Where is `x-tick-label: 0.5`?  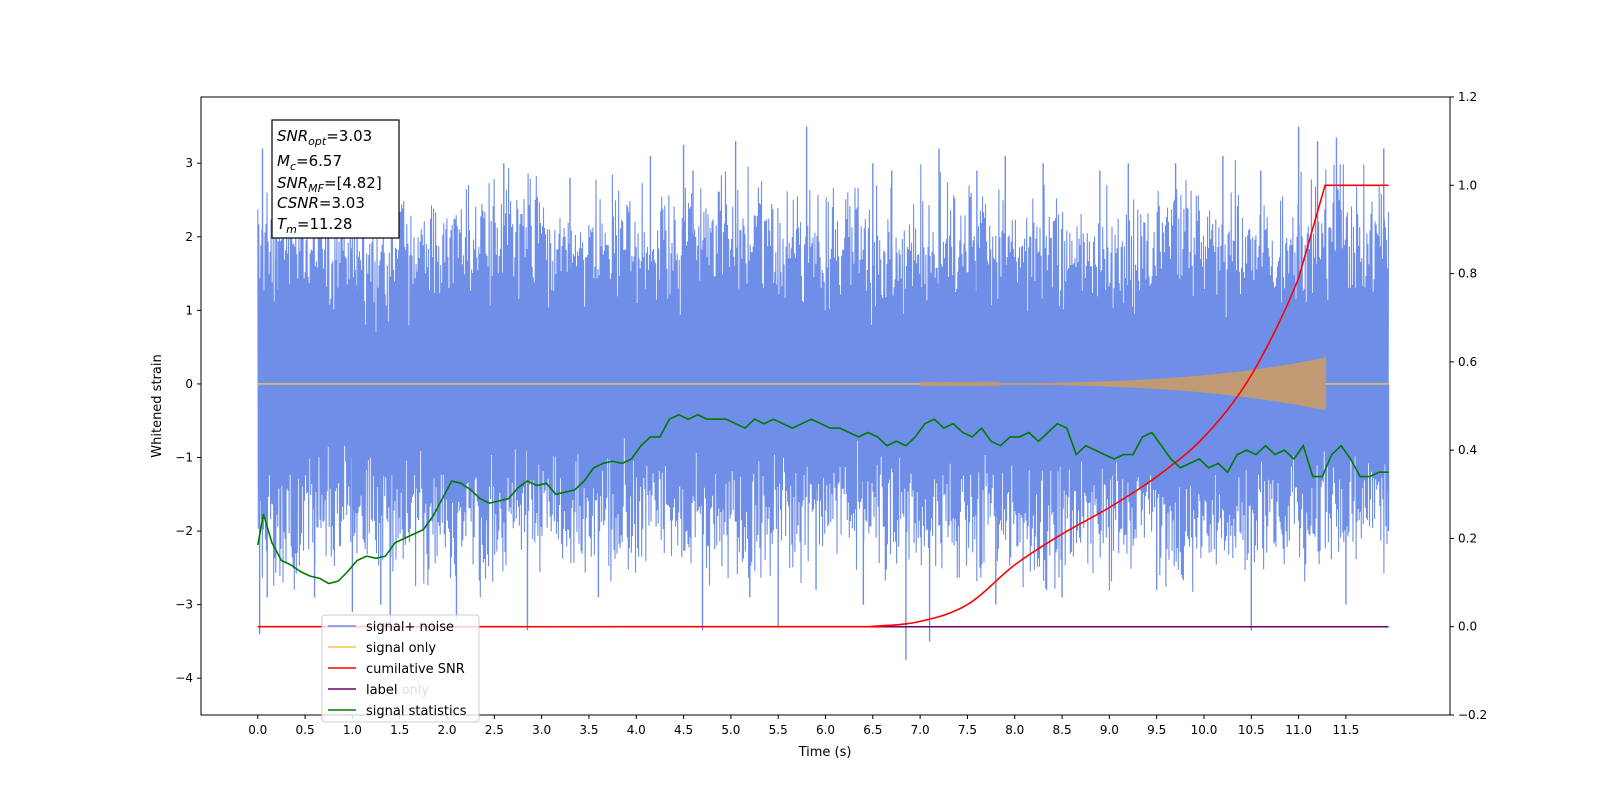
x-tick-label: 0.5 is located at coordinates (305, 730).